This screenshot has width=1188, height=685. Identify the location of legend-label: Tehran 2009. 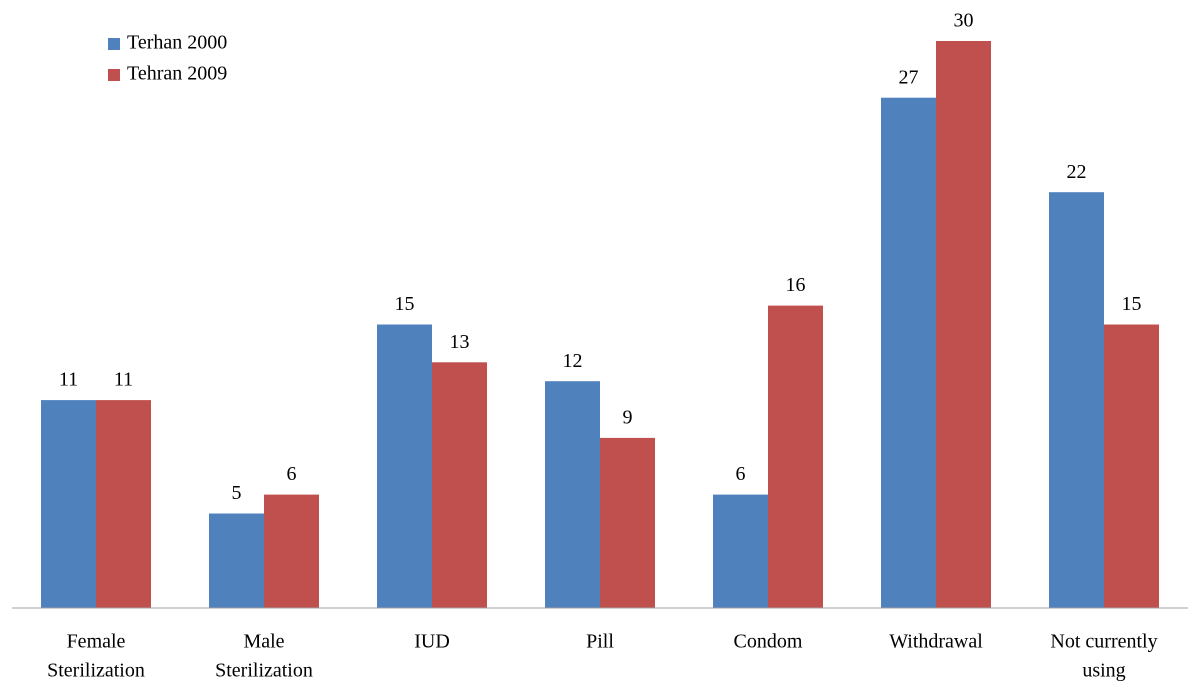
(177, 74).